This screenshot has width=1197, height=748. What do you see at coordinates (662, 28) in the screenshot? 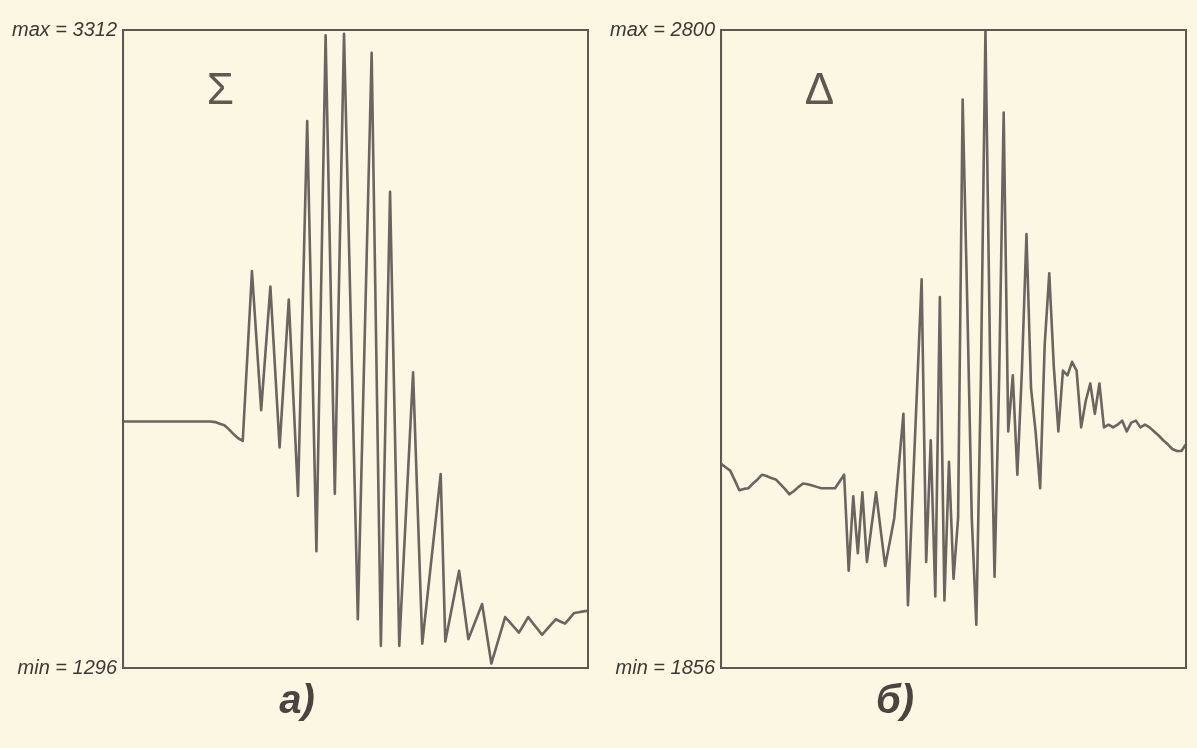
I see `y-tick-label: max = 2800` at bounding box center [662, 28].